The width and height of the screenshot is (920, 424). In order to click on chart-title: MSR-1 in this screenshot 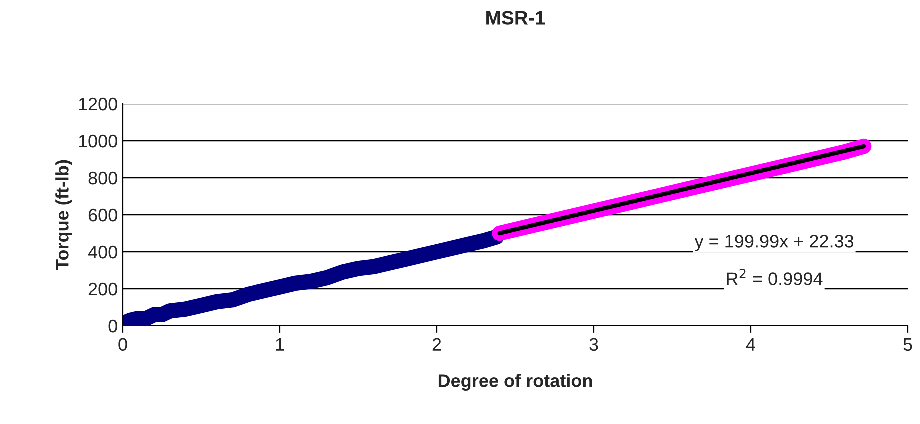, I will do `click(516, 18)`.